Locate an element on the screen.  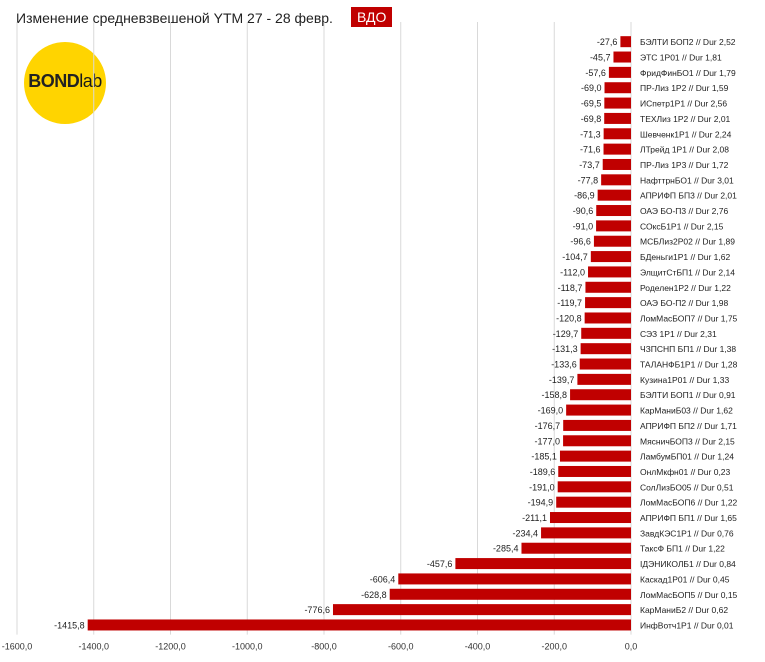
value-label: -69,0 is located at coordinates (591, 88).